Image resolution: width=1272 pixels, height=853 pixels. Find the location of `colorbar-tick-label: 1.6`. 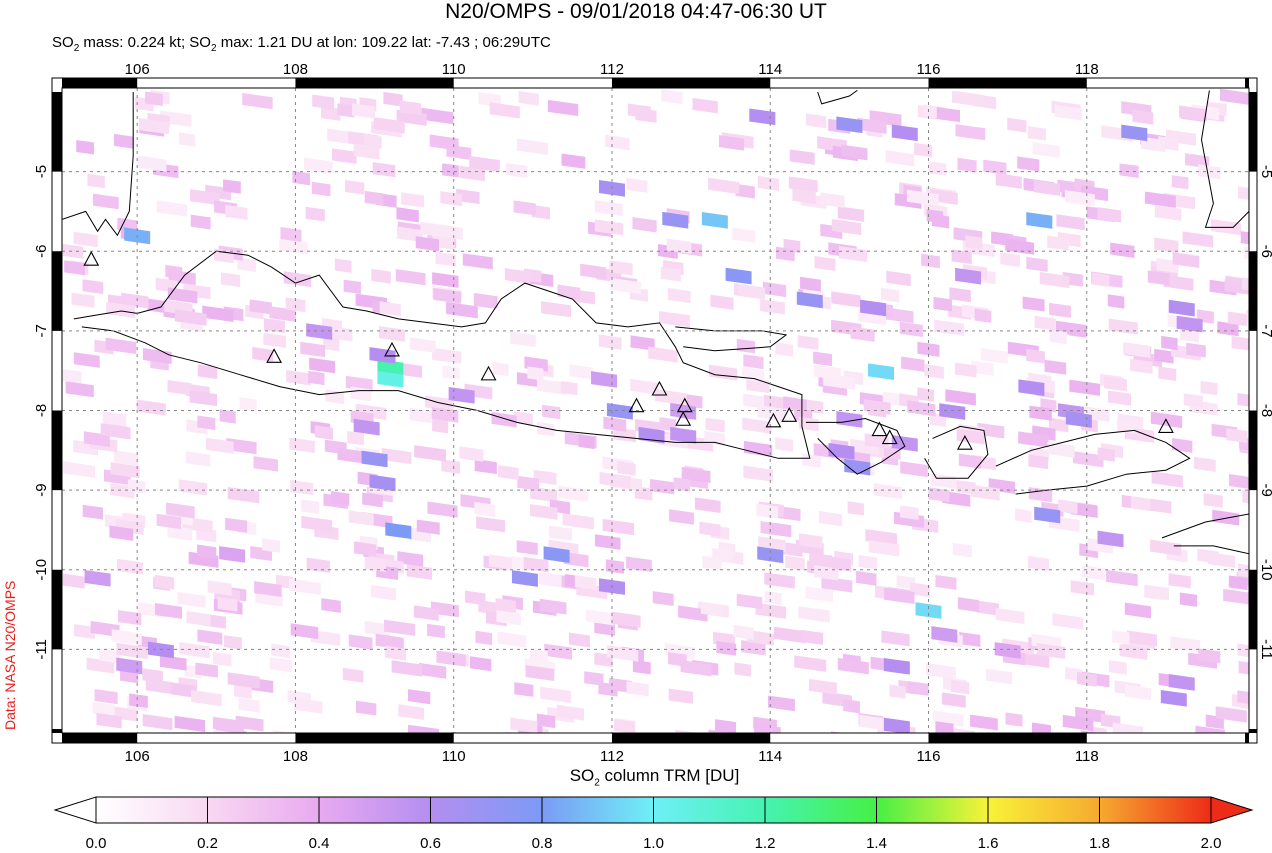

colorbar-tick-label: 1.6 is located at coordinates (988, 843).